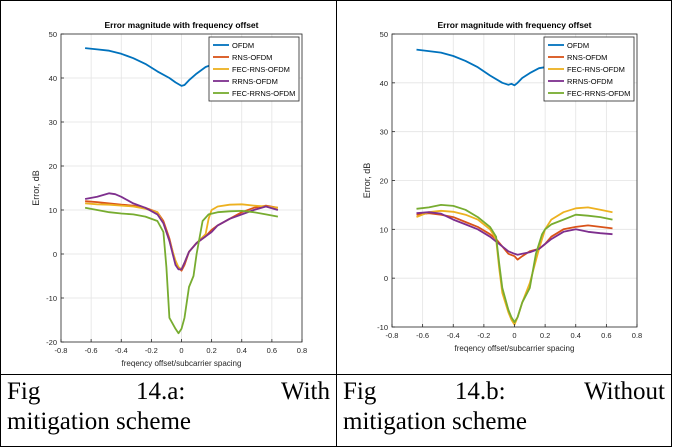 Image resolution: width=673 pixels, height=448 pixels. Describe the element at coordinates (51, 342) in the screenshot. I see `y-tick-label: -20` at that location.